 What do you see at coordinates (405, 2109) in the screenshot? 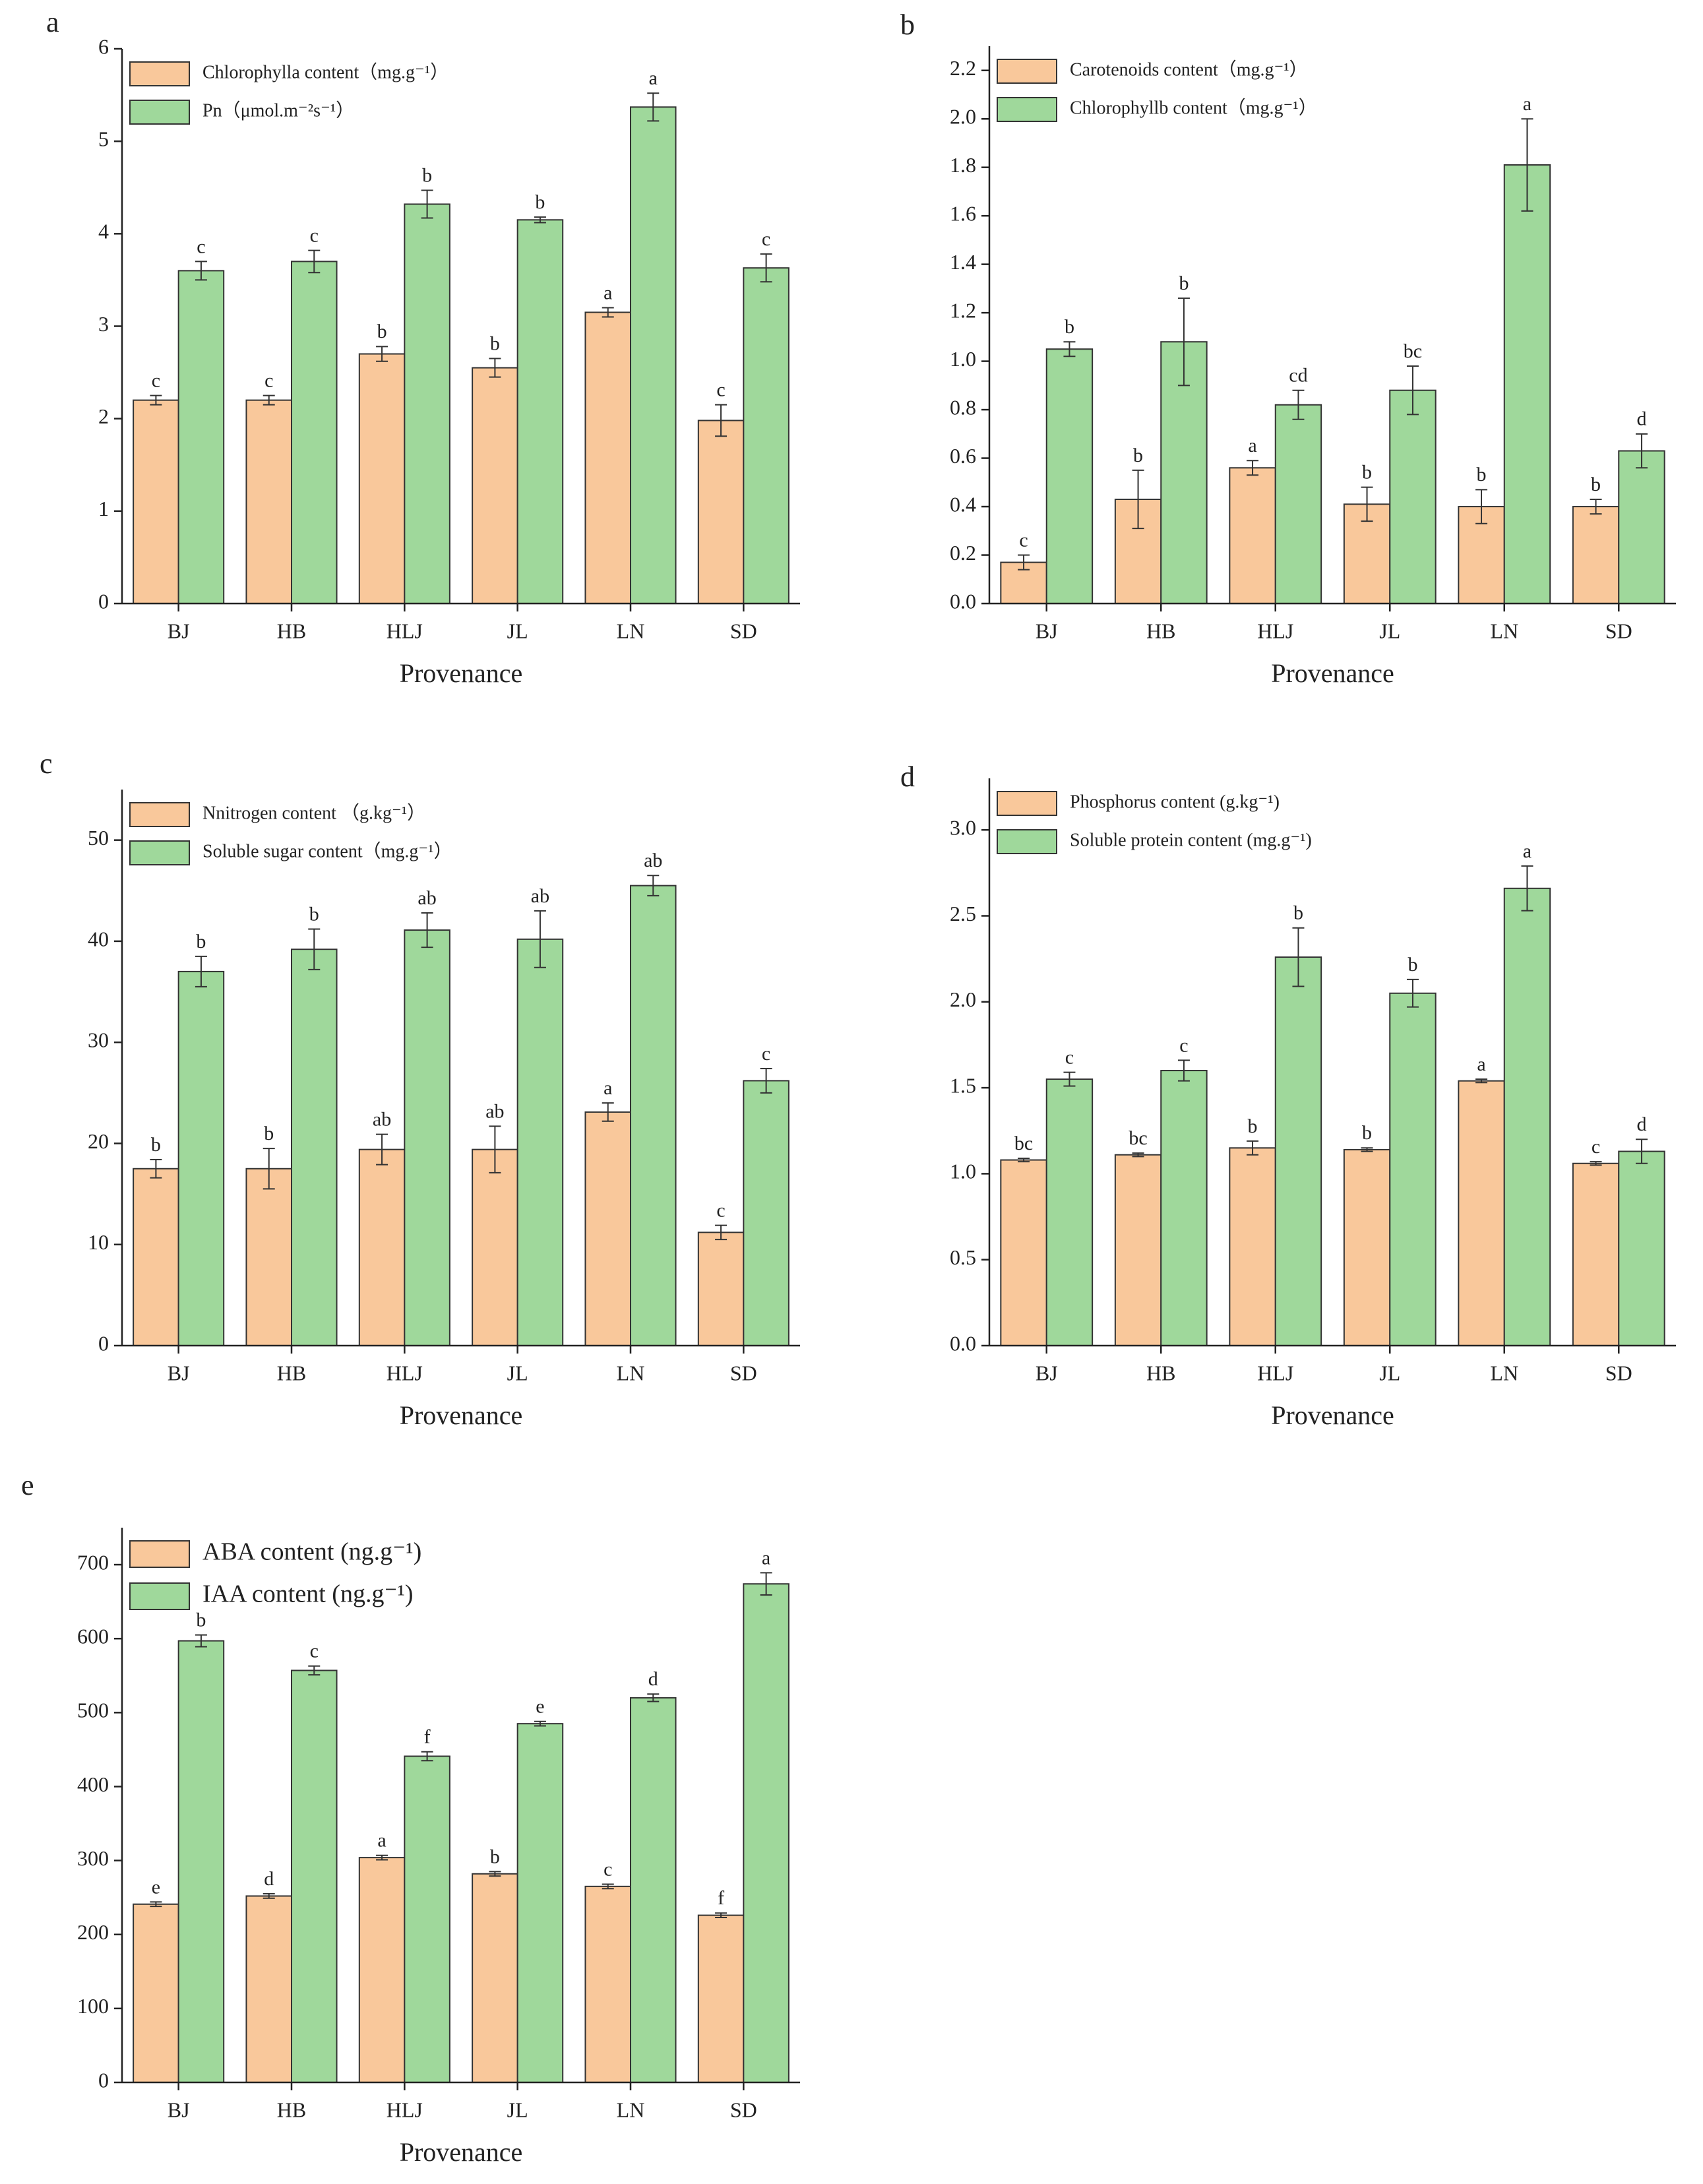
I see `x-tick-label: HLJ` at bounding box center [405, 2109].